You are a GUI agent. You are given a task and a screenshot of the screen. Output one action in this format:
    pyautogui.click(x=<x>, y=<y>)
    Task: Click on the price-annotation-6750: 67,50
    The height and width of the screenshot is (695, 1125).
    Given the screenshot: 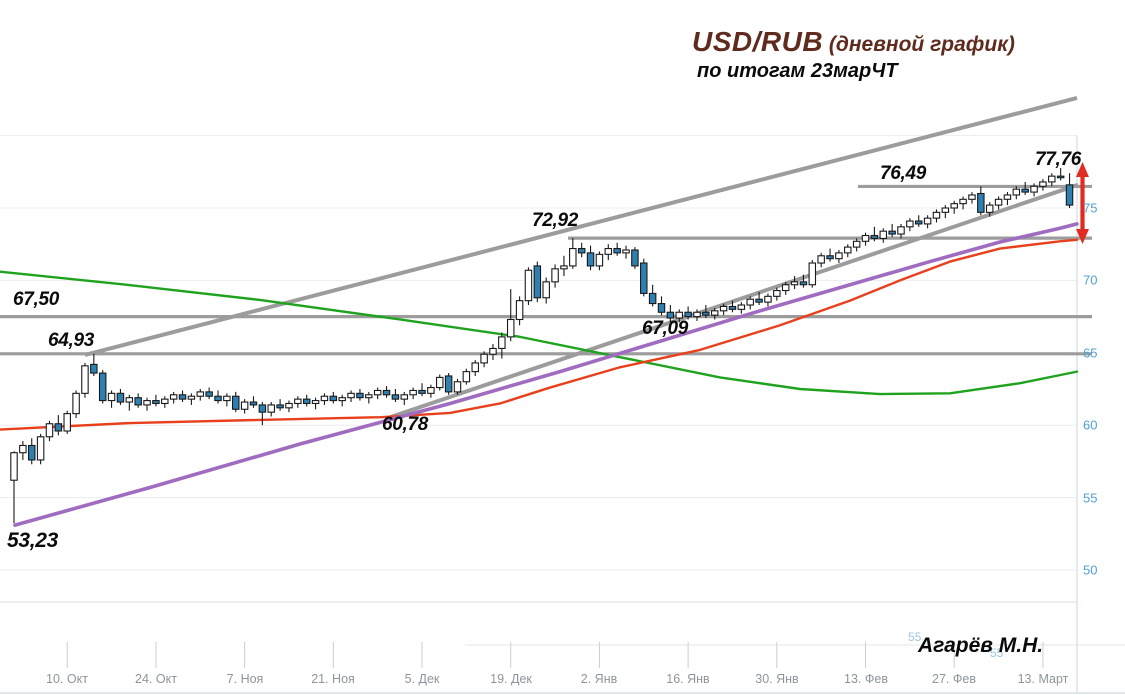 What is the action you would take?
    pyautogui.click(x=36, y=299)
    